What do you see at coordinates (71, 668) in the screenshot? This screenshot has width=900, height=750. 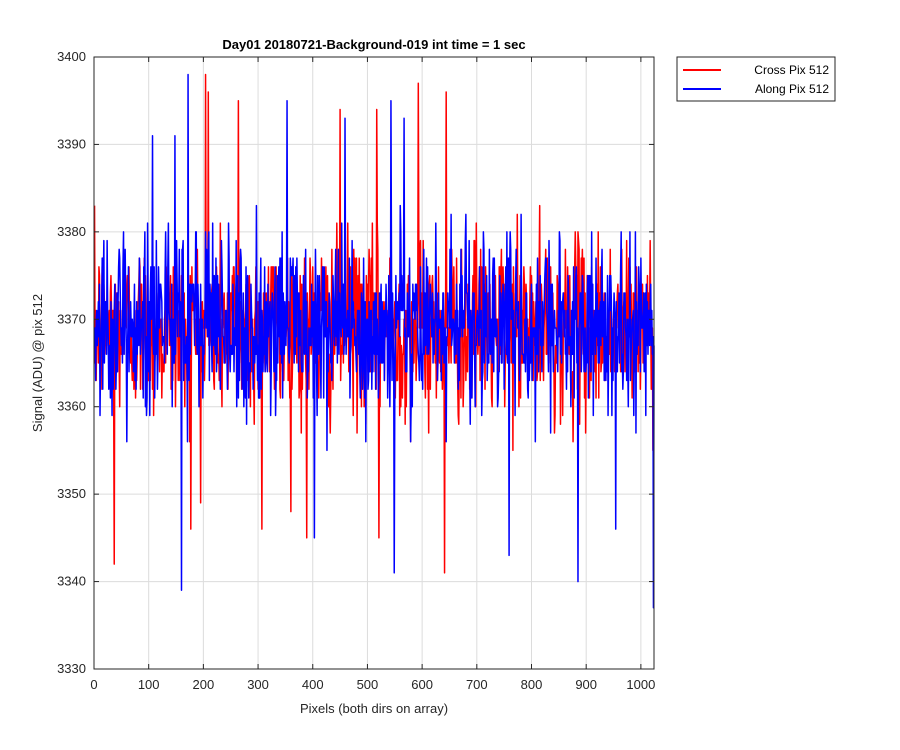 I see `y-tick-label: 3330` at bounding box center [71, 668].